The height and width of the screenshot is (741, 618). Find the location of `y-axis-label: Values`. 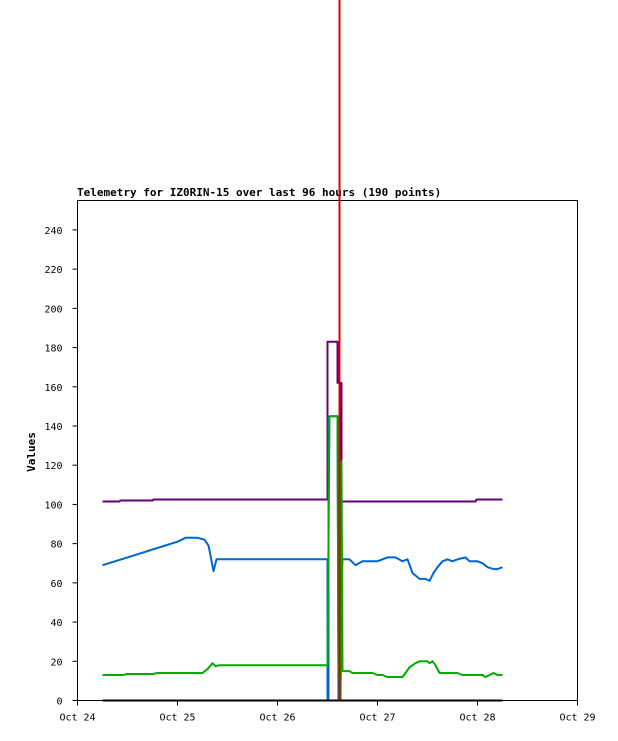

y-axis-label: Values is located at coordinates (31, 452).